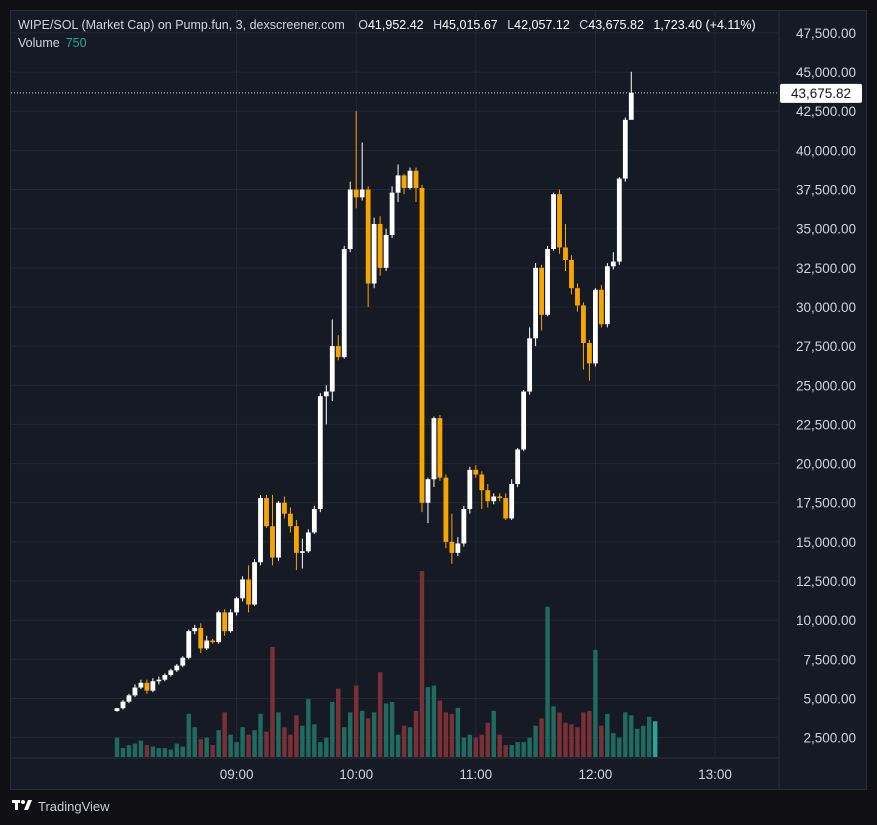  What do you see at coordinates (616, 25) in the screenshot?
I see `close-value: 43,675.82` at bounding box center [616, 25].